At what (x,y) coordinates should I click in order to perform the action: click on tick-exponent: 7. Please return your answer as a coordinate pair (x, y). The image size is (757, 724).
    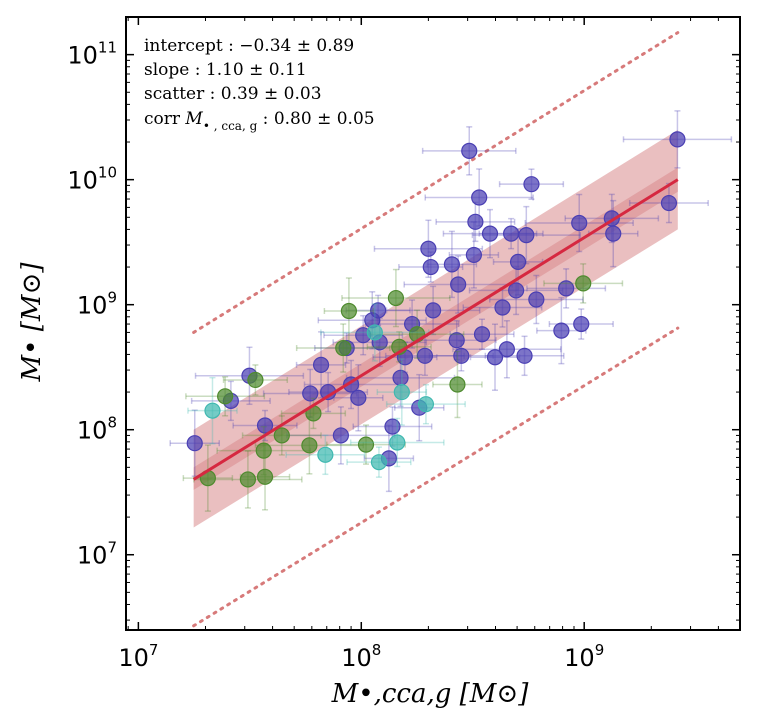
    Looking at the image, I should click on (112, 548).